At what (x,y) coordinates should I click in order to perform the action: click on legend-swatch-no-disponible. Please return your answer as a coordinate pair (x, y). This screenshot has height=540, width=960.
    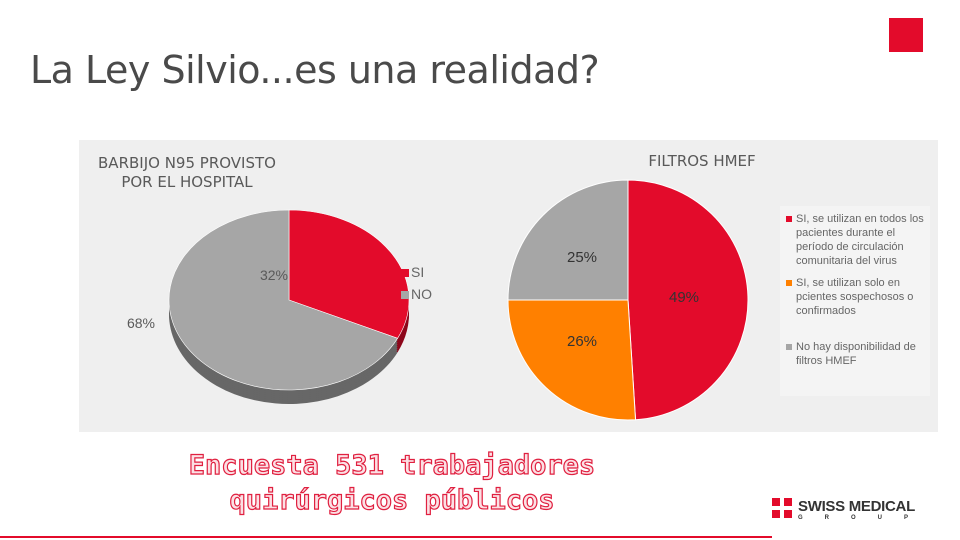
    Looking at the image, I should click on (789, 347).